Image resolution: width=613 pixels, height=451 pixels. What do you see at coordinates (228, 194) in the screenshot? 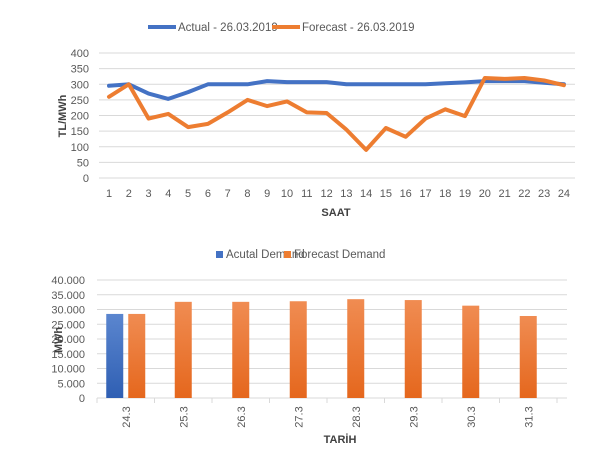
I see `x-tick-label: 7` at bounding box center [228, 194].